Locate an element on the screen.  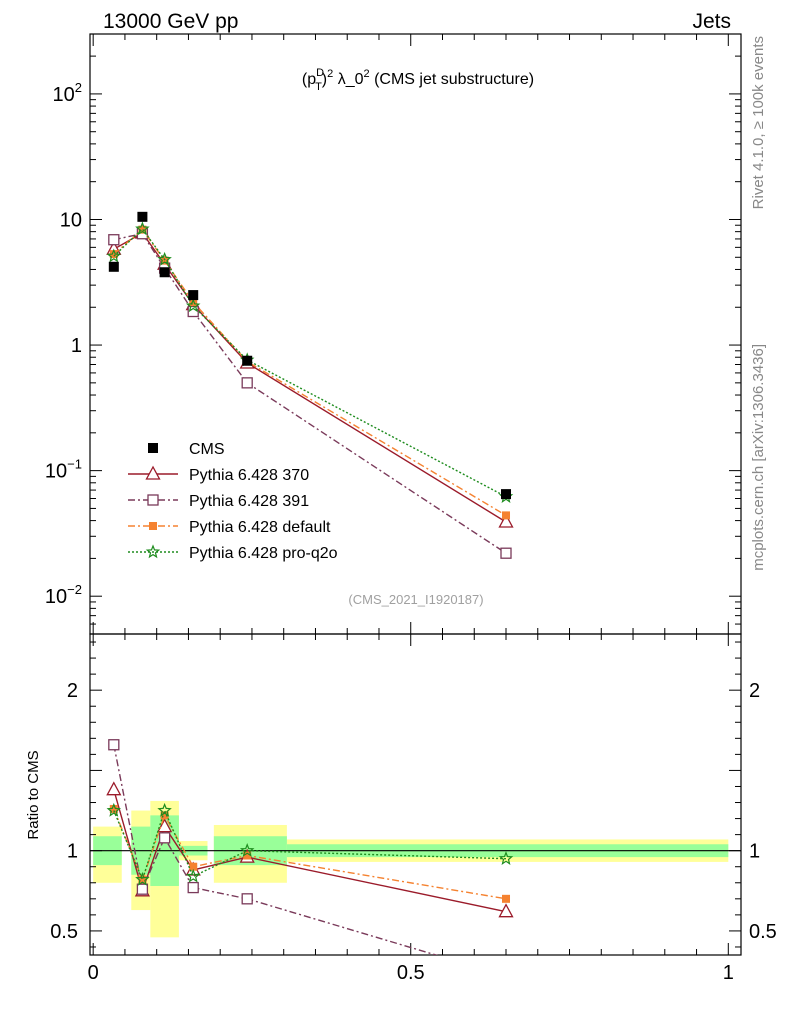
title-close: ) is located at coordinates (324, 79).